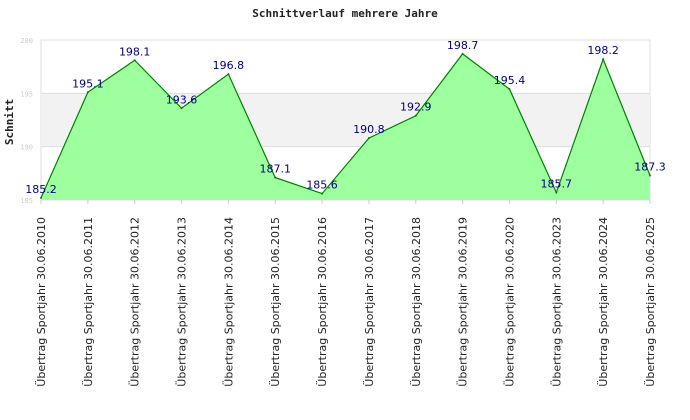 This screenshot has height=420, width=690. I want to click on x-tick-label: Übertrag Sportjahr 30.06.2016, so click(322, 302).